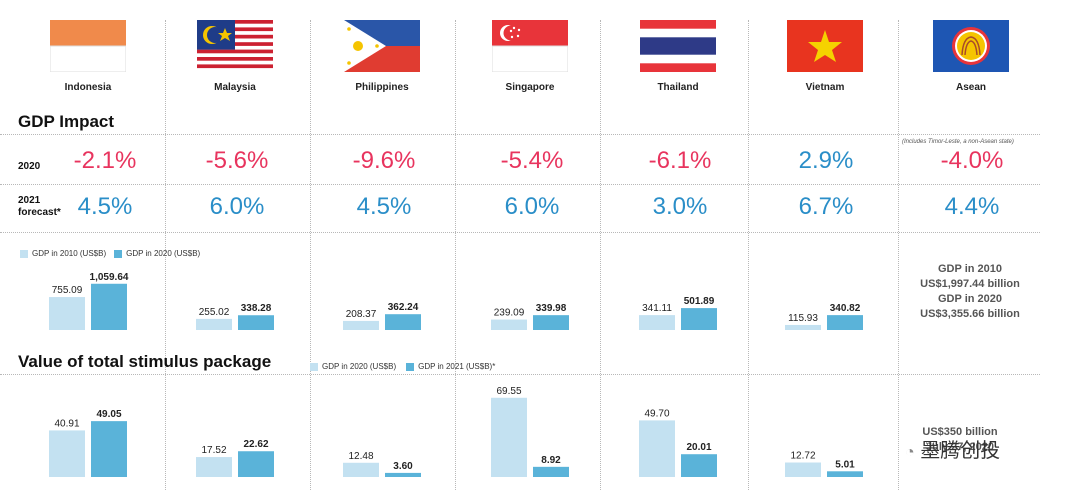 The image size is (1080, 495). Describe the element at coordinates (214, 312) in the screenshot. I see `gdp-label-malaysia-a: 255.02` at that location.